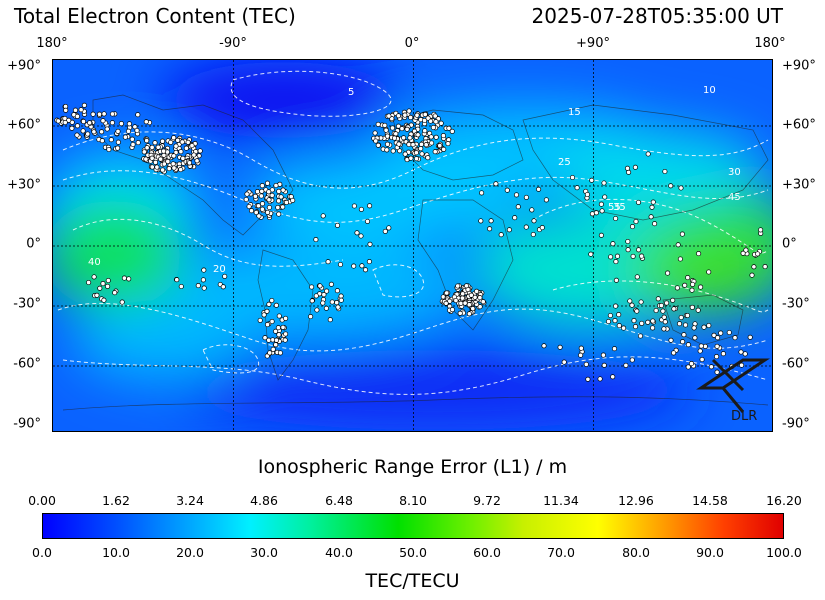 The image size is (825, 600). Describe the element at coordinates (27, 364) in the screenshot. I see `lat-label-left-60s: -60°` at that location.